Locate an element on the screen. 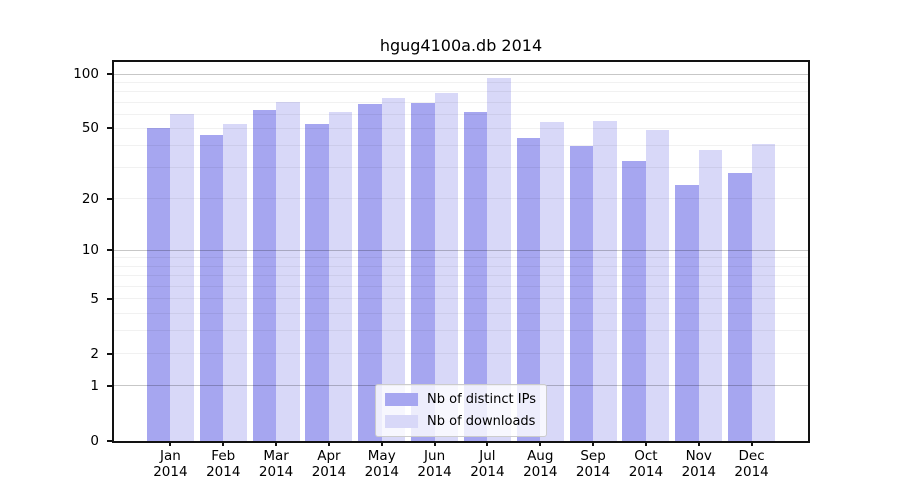  x-tick-label: Dec 2014 is located at coordinates (752, 464).